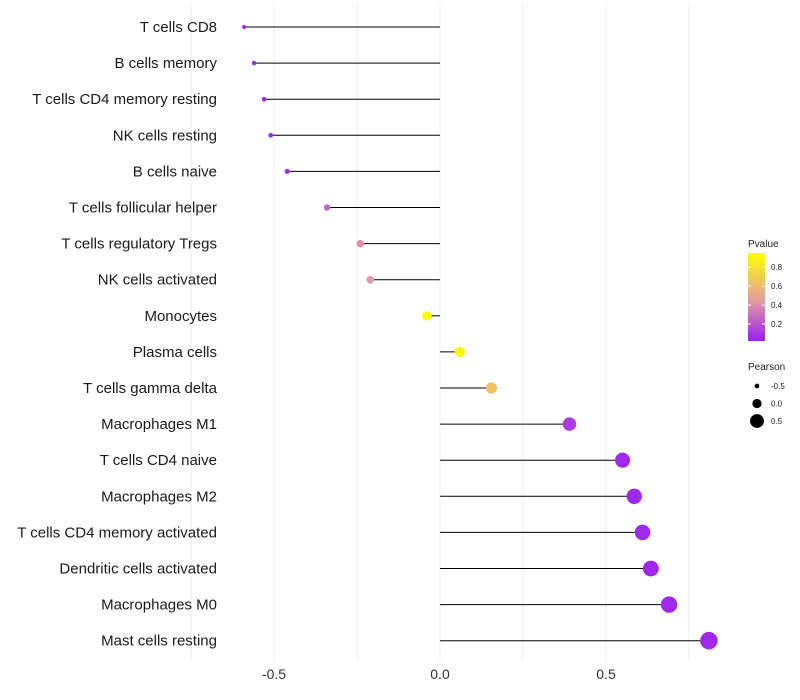  Describe the element at coordinates (165, 135) in the screenshot. I see `category-label-3: NK cells resting` at that location.